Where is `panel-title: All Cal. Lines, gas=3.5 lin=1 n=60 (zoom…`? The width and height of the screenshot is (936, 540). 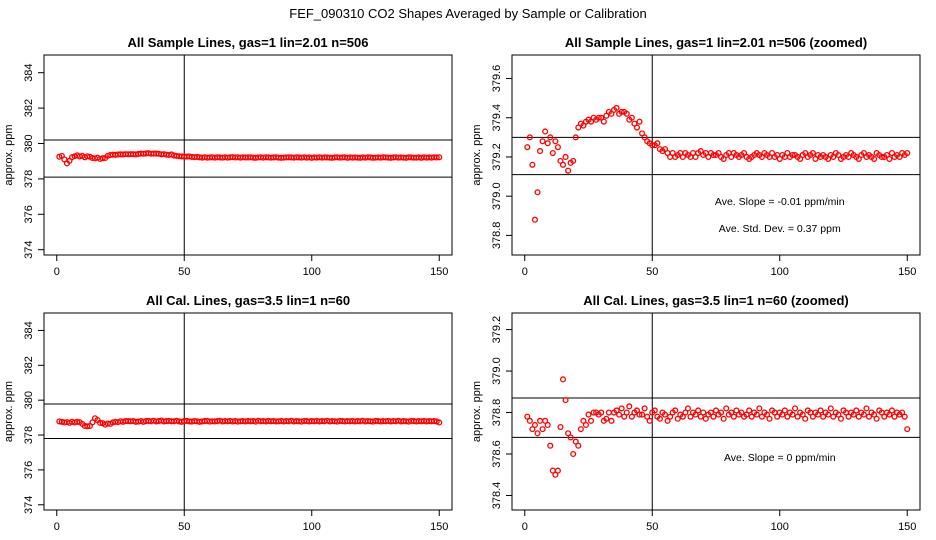
panel-title: All Cal. Lines, gas=3.5 lin=1 n=60 (zoom… is located at coordinates (716, 300).